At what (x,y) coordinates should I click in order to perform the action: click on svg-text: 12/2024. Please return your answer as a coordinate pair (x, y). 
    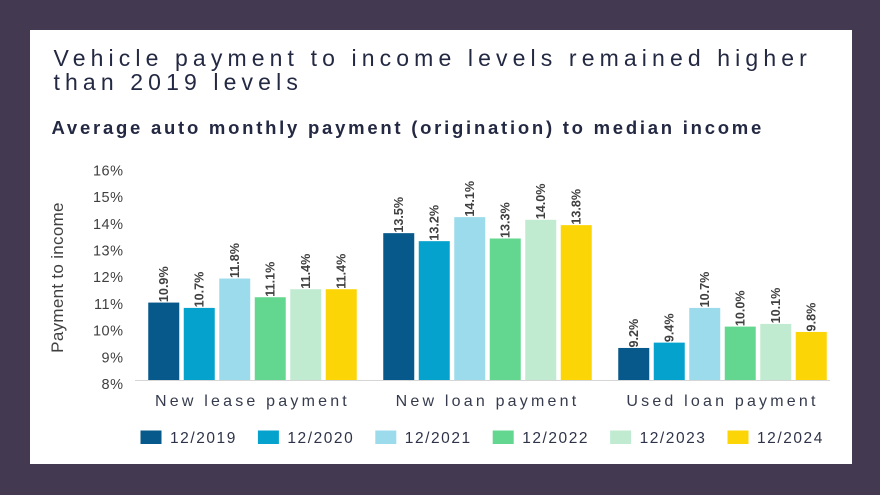
    Looking at the image, I should click on (790, 438).